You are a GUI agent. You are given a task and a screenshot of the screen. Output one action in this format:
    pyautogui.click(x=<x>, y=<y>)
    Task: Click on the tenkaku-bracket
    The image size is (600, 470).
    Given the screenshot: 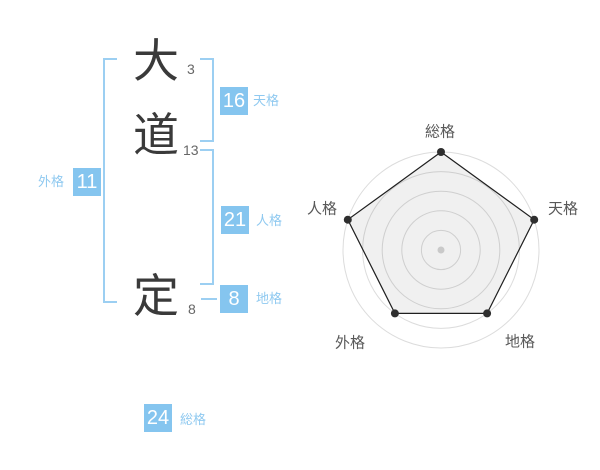 What is the action you would take?
    pyautogui.click(x=207, y=100)
    